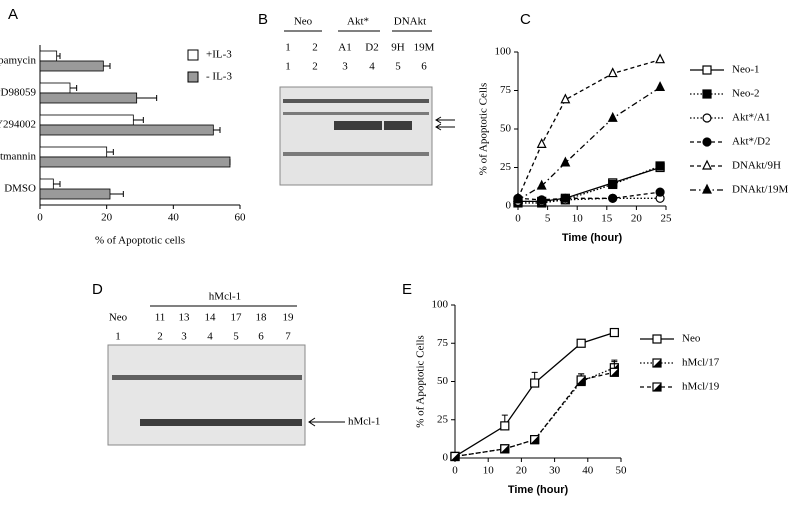 This screenshot has height=514, width=800. I want to click on legend-label: hMcl/19, so click(701, 387).